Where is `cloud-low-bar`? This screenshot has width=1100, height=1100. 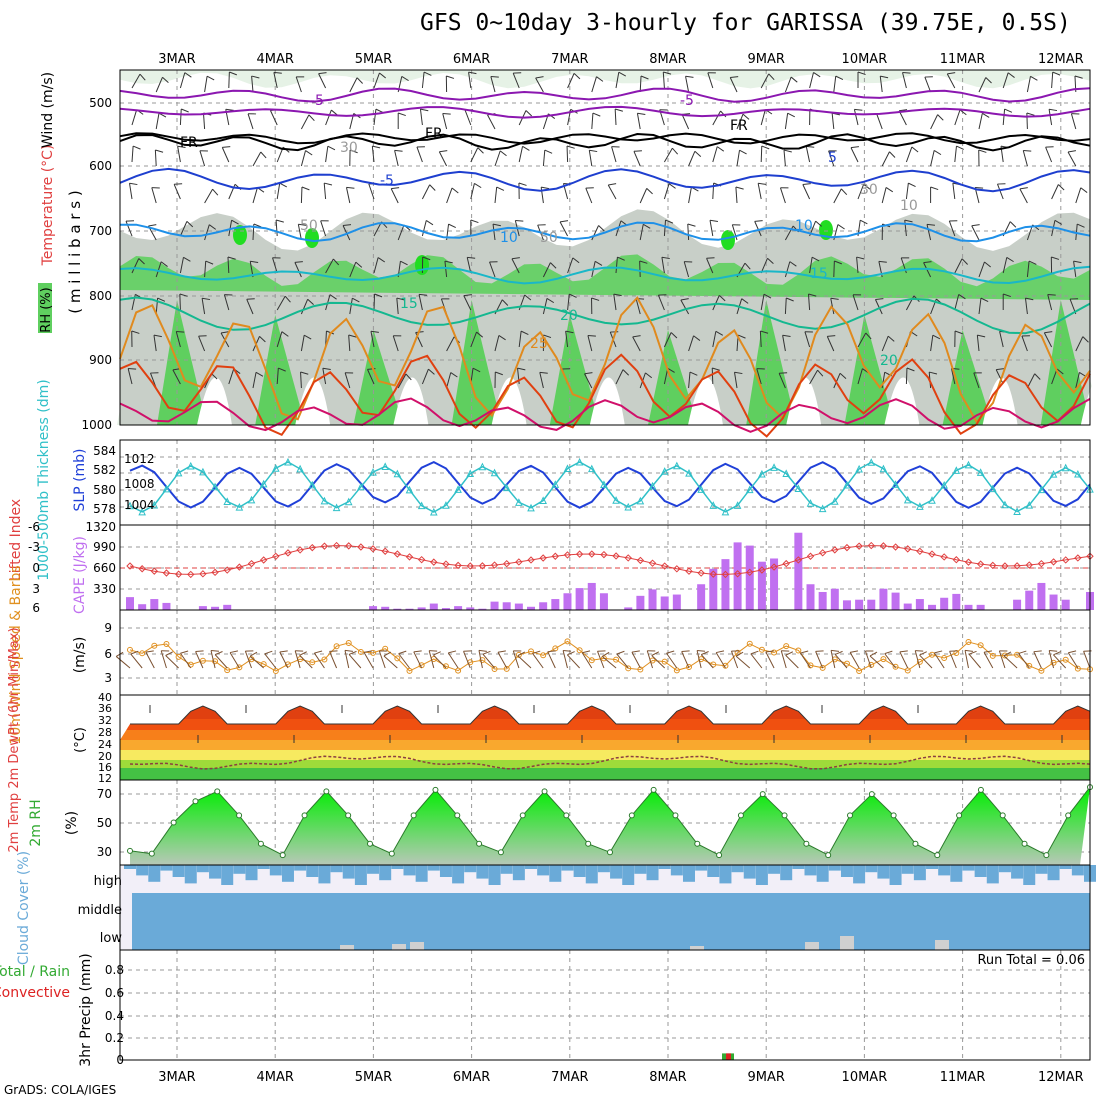
cloud-low-bar is located at coordinates (847, 943).